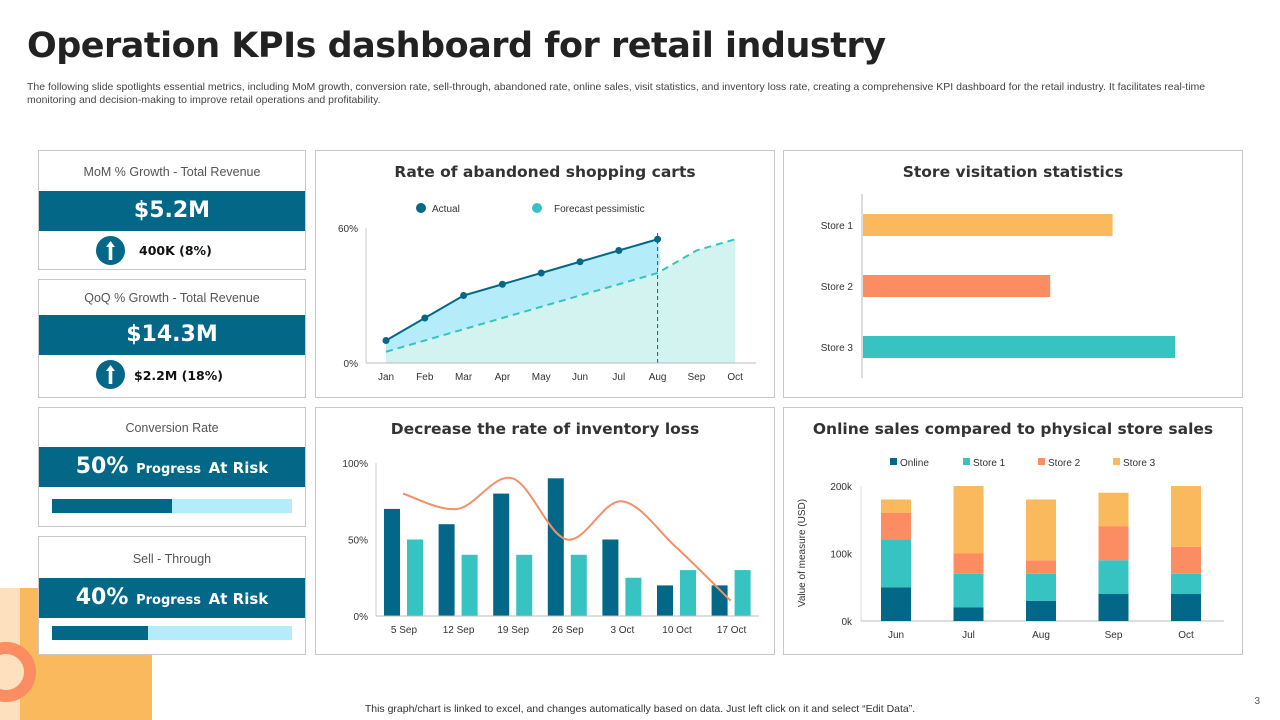 The height and width of the screenshot is (720, 1280). Describe the element at coordinates (1139, 463) in the screenshot. I see `legend-label: Store 3` at that location.